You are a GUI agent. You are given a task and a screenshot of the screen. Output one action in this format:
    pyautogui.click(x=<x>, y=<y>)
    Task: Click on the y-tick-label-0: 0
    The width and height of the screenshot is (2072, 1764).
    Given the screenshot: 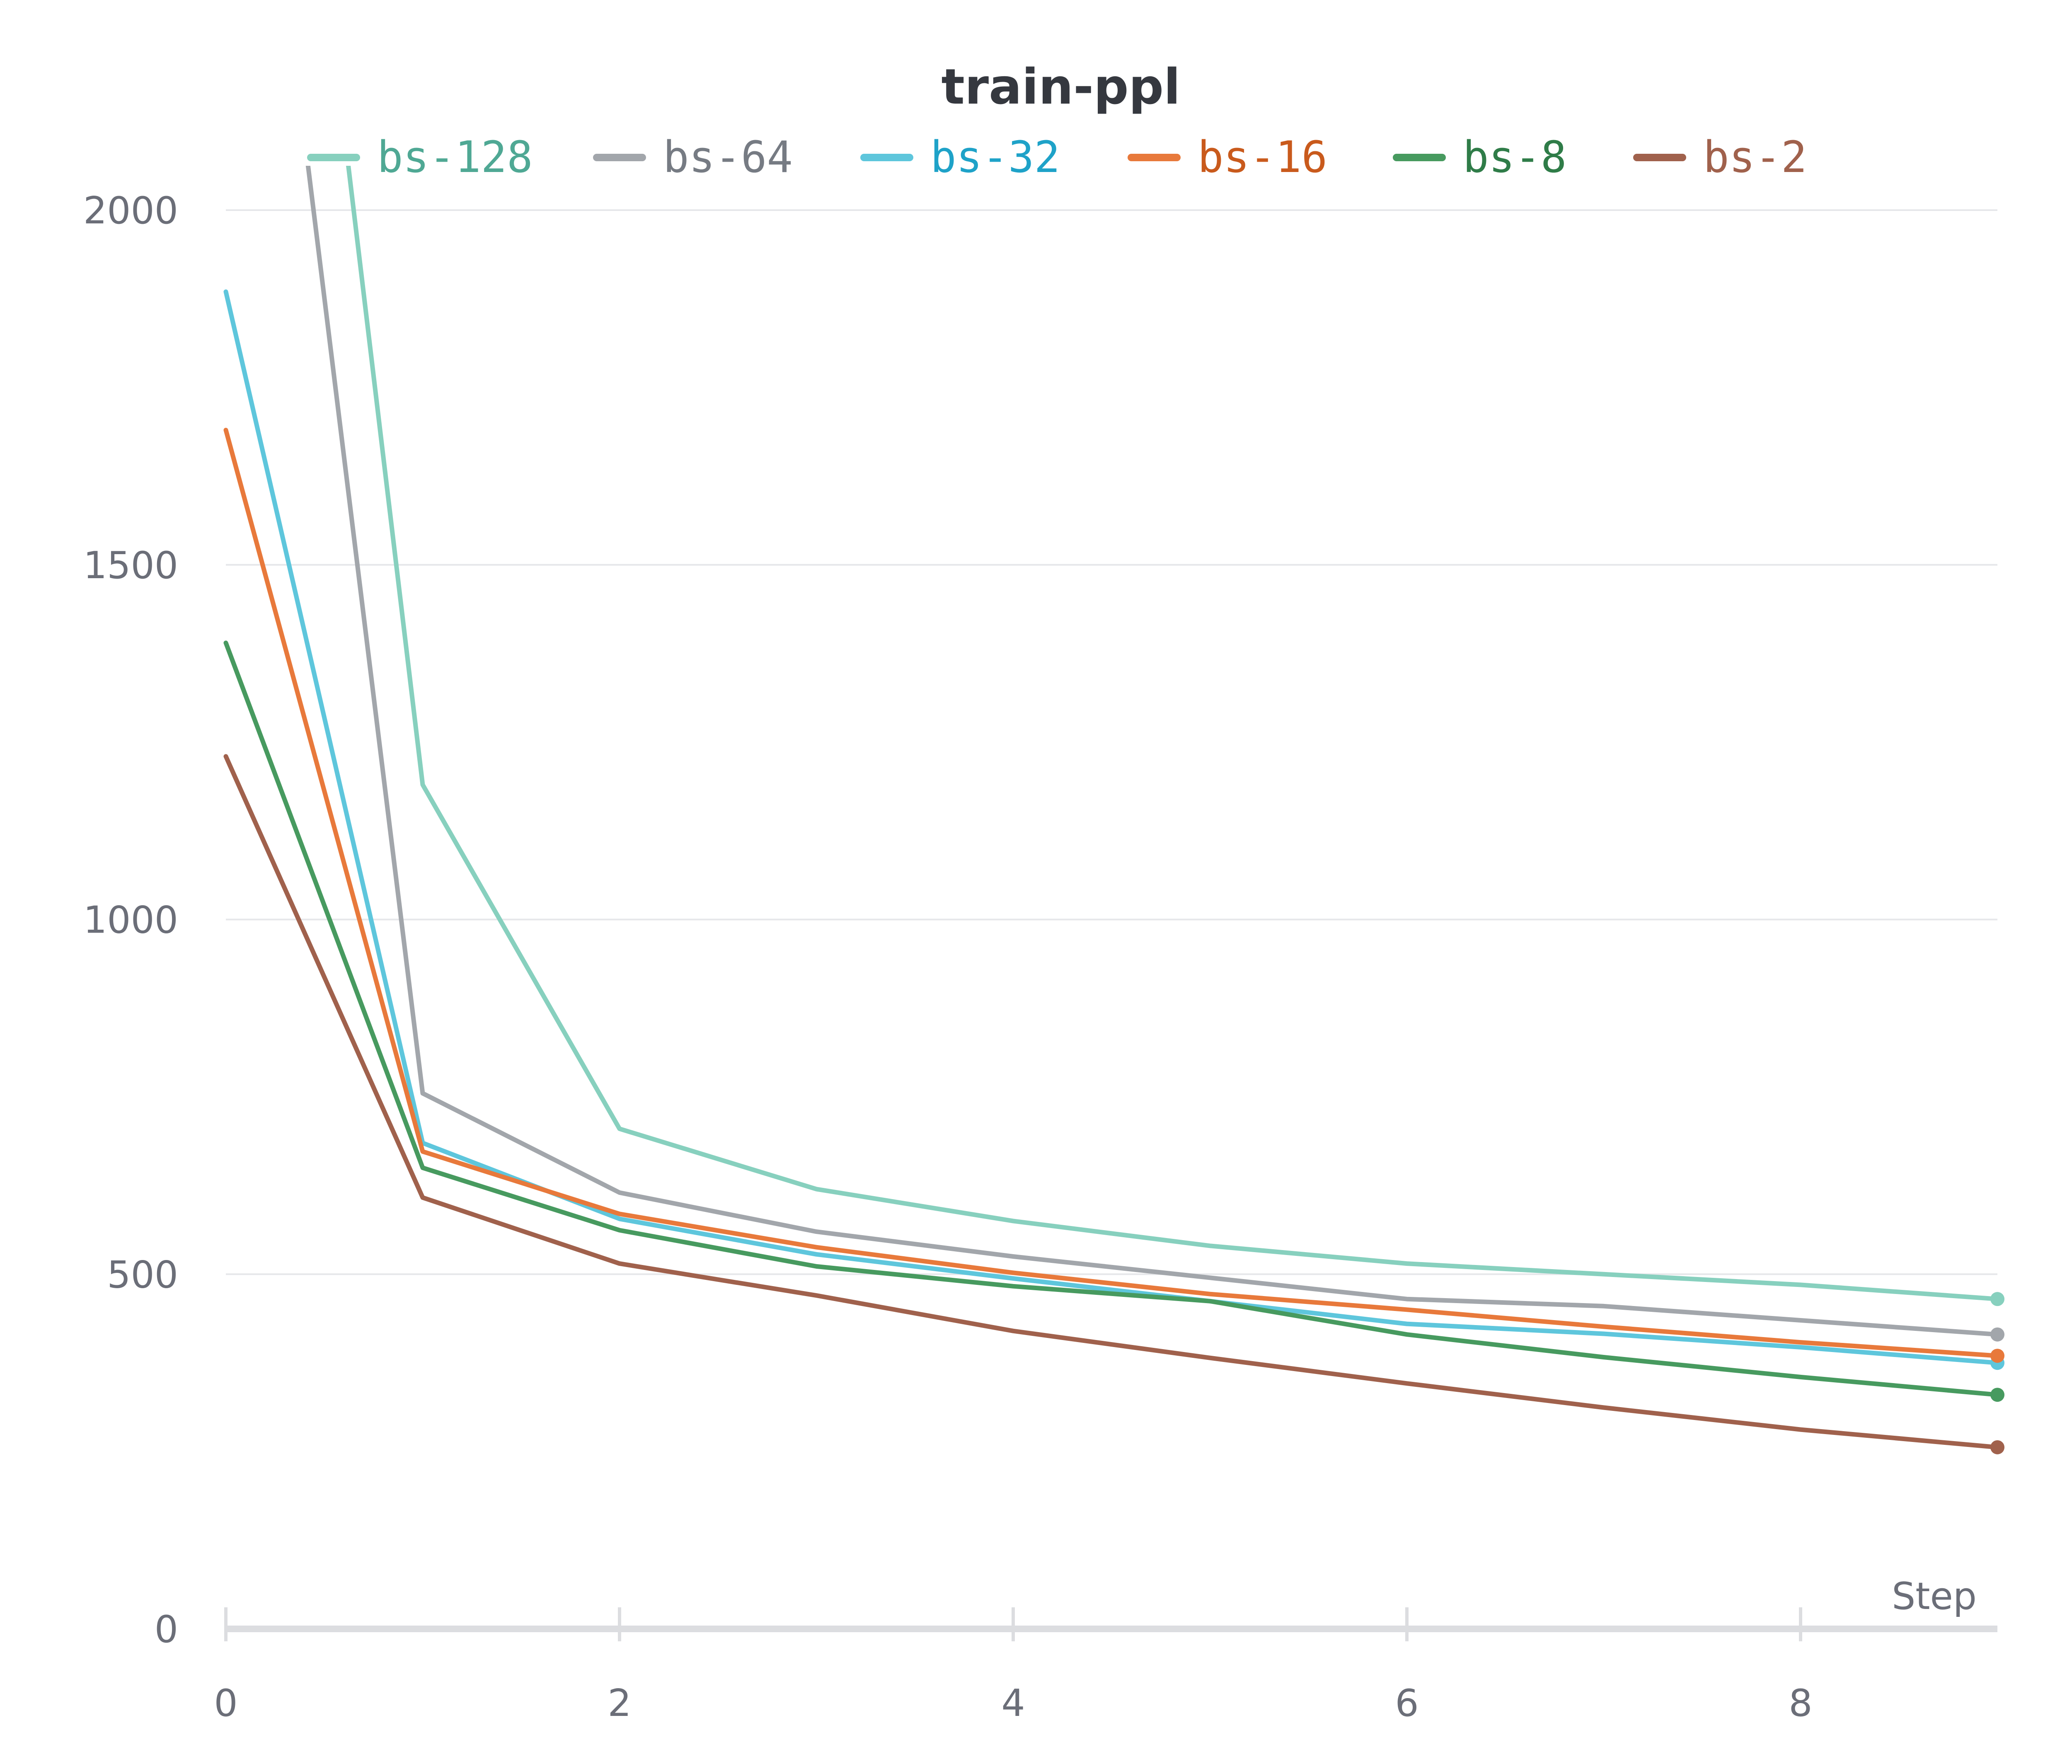 What is the action you would take?
    pyautogui.click(x=166, y=1629)
    